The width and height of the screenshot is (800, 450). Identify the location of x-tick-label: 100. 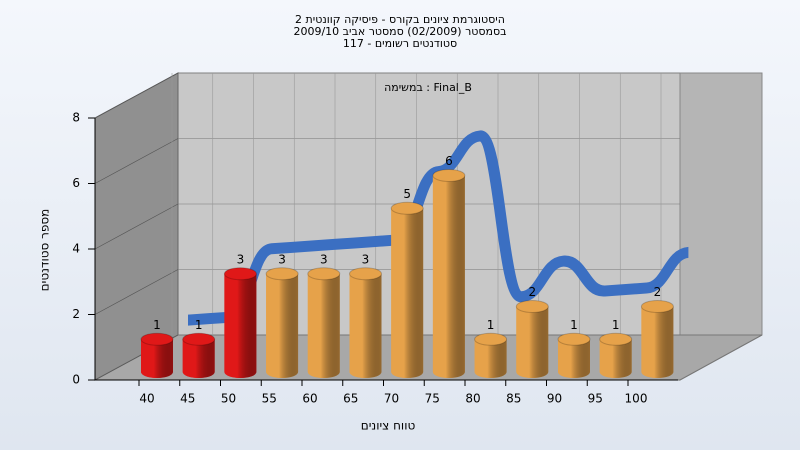
(636, 399).